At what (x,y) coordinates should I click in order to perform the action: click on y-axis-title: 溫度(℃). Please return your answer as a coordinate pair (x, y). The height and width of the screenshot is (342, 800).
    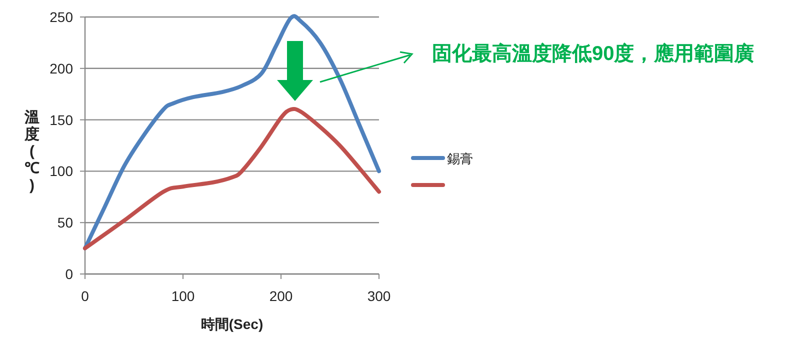
    Looking at the image, I should click on (32, 151).